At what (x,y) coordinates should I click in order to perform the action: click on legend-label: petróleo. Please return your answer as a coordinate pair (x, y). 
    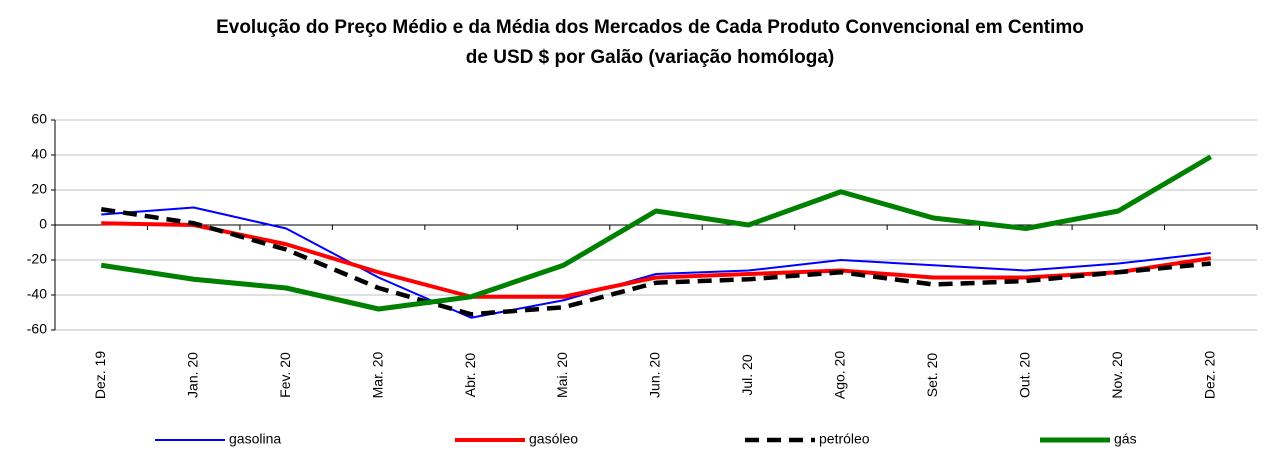
    Looking at the image, I should click on (844, 439).